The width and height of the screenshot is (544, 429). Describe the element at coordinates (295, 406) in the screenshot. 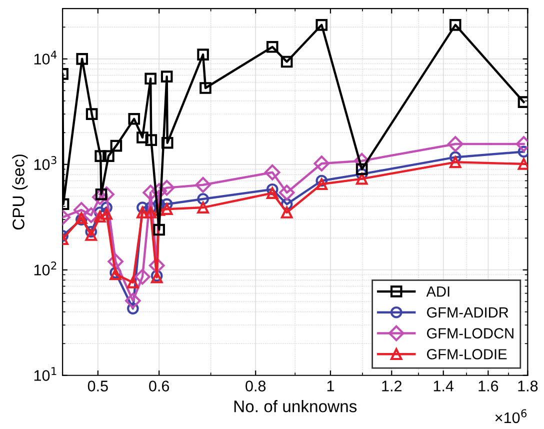

I see `x-axis-title: No. of unknowns` at that location.